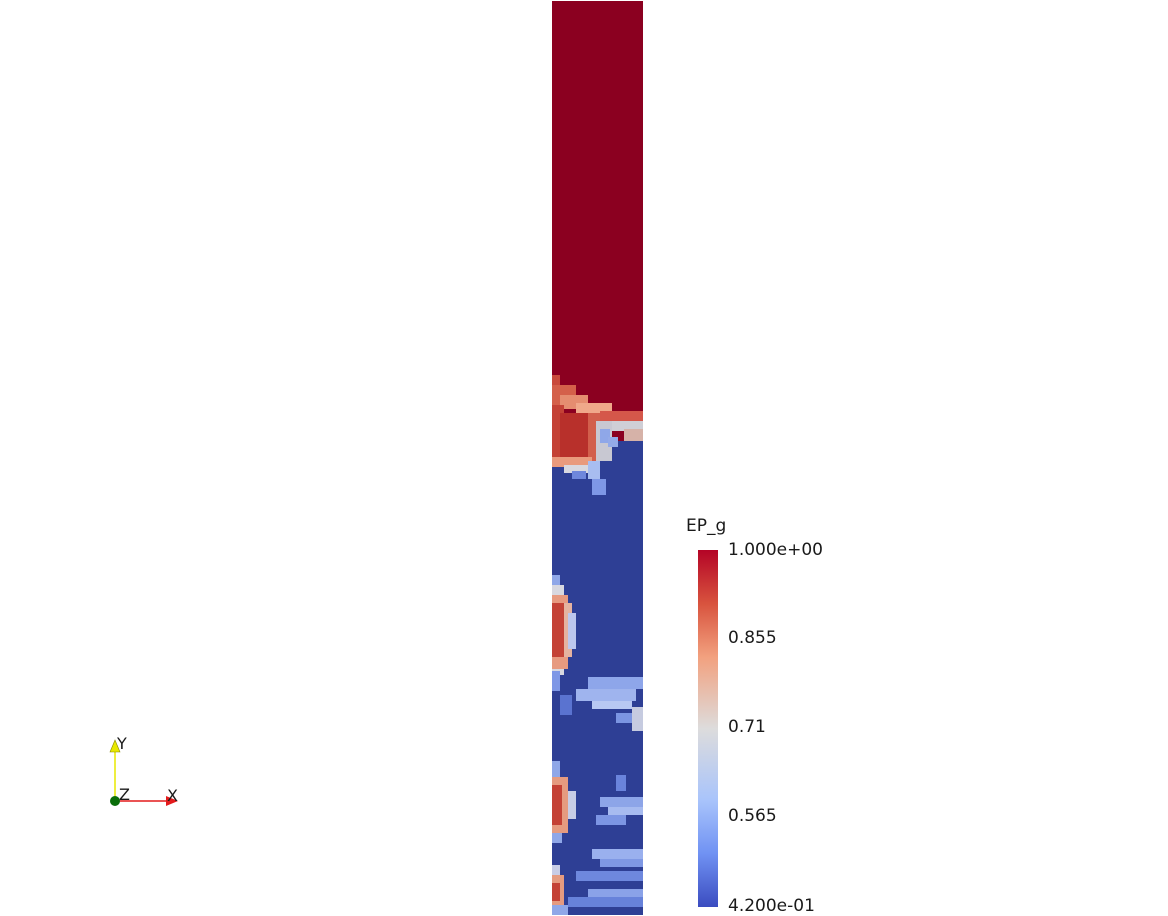 This screenshot has height=916, width=1168. I want to click on z-axis-dot-icon, so click(115, 801).